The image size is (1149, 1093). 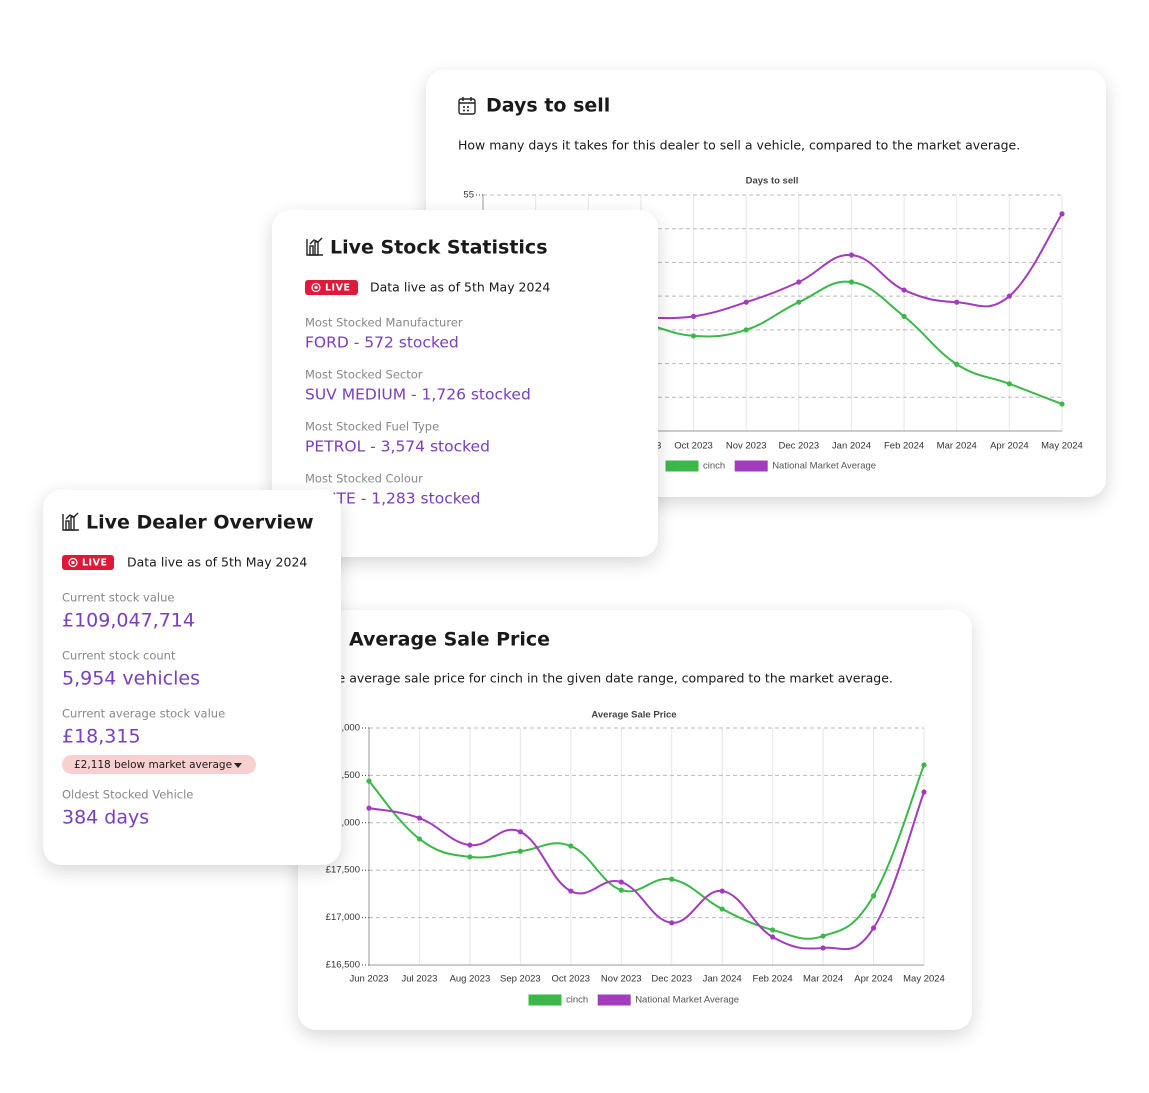 I want to click on series-line, so click(x=646, y=852).